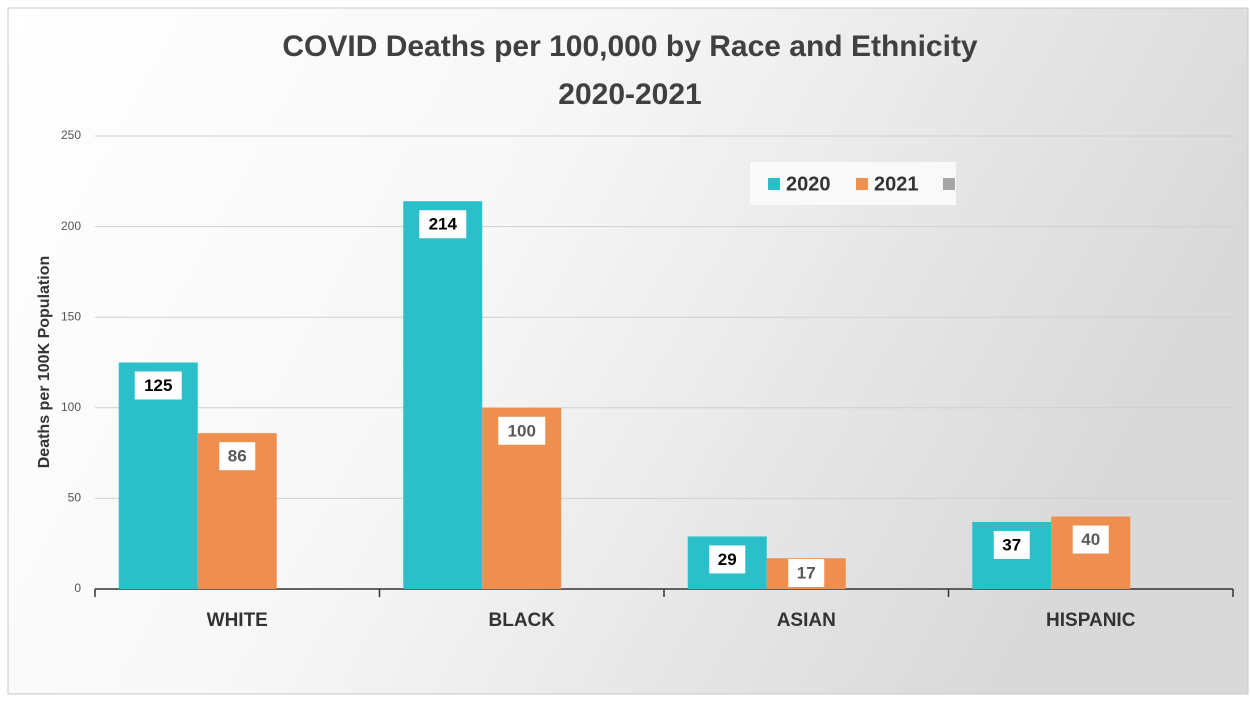 The height and width of the screenshot is (701, 1251). What do you see at coordinates (853, 183) in the screenshot?
I see `legend-box` at bounding box center [853, 183].